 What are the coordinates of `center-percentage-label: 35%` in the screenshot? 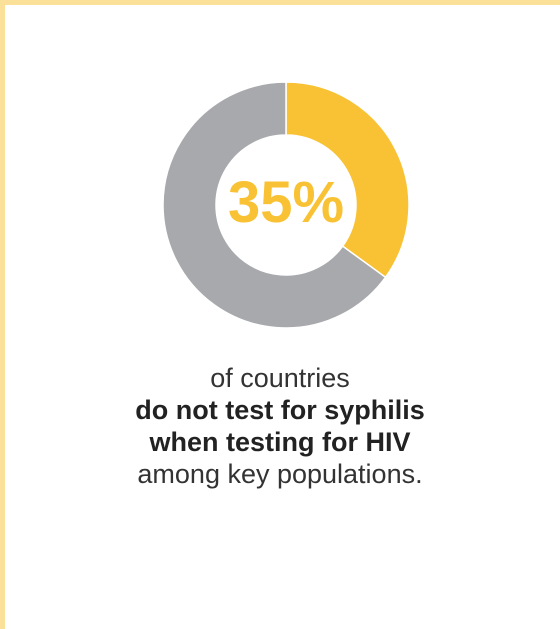 It's located at (286, 202).